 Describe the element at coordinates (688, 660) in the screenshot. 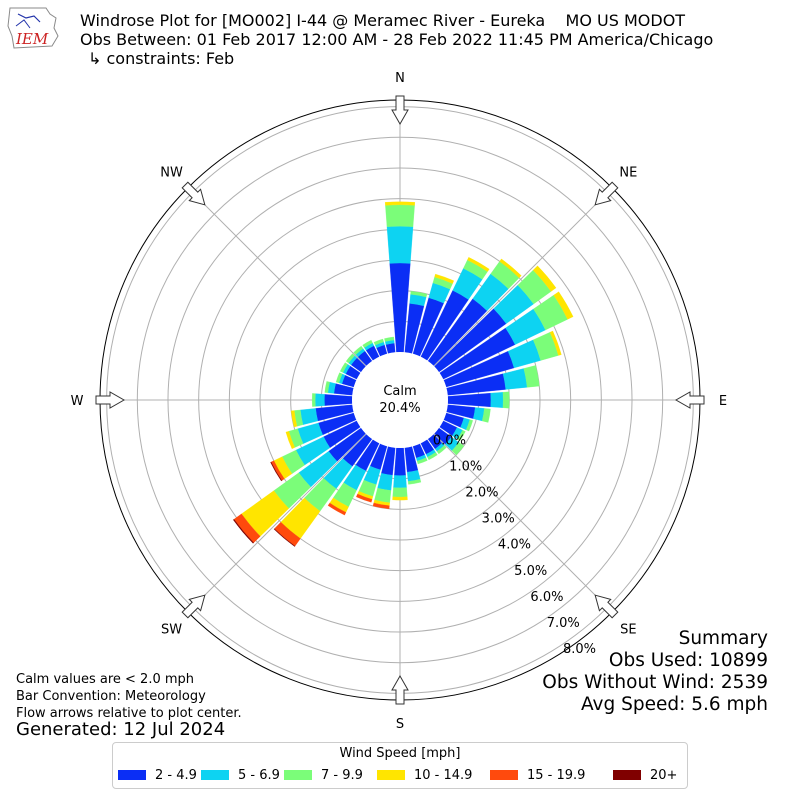

I see `obs-used: Obs Used: 10899` at that location.